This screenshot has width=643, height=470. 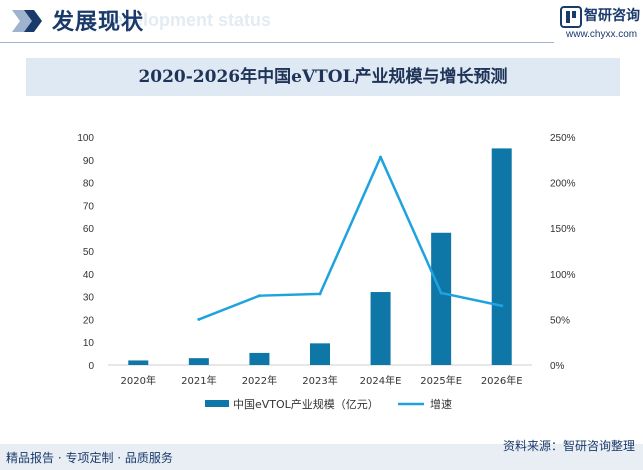 What do you see at coordinates (89, 458) in the screenshot?
I see `footer-slogan: 精品报告 · 专项定制 · 品质服务` at bounding box center [89, 458].